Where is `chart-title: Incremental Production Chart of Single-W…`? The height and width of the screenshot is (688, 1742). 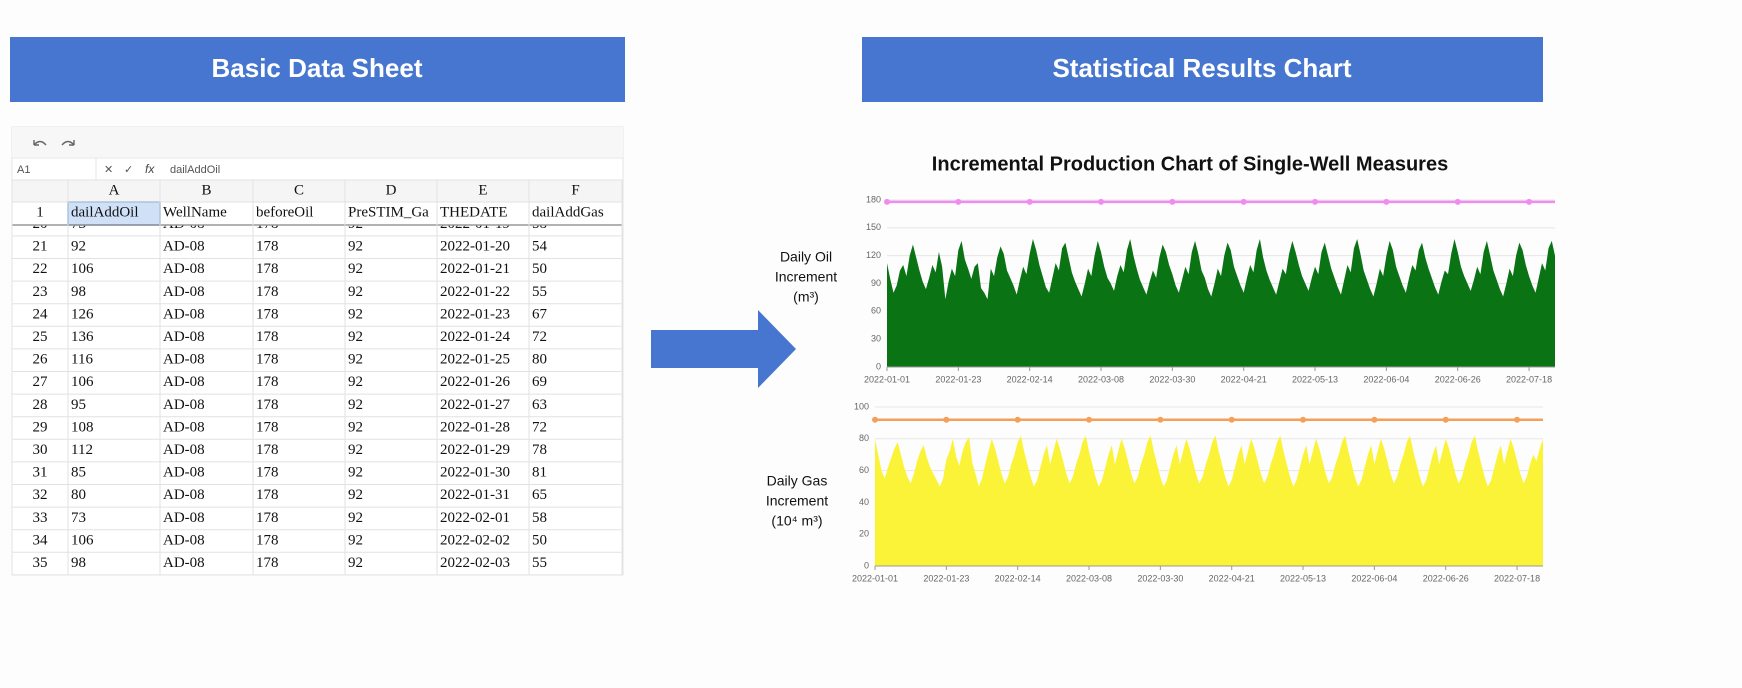
chart-title: Incremental Production Chart of Single-W… is located at coordinates (1190, 164).